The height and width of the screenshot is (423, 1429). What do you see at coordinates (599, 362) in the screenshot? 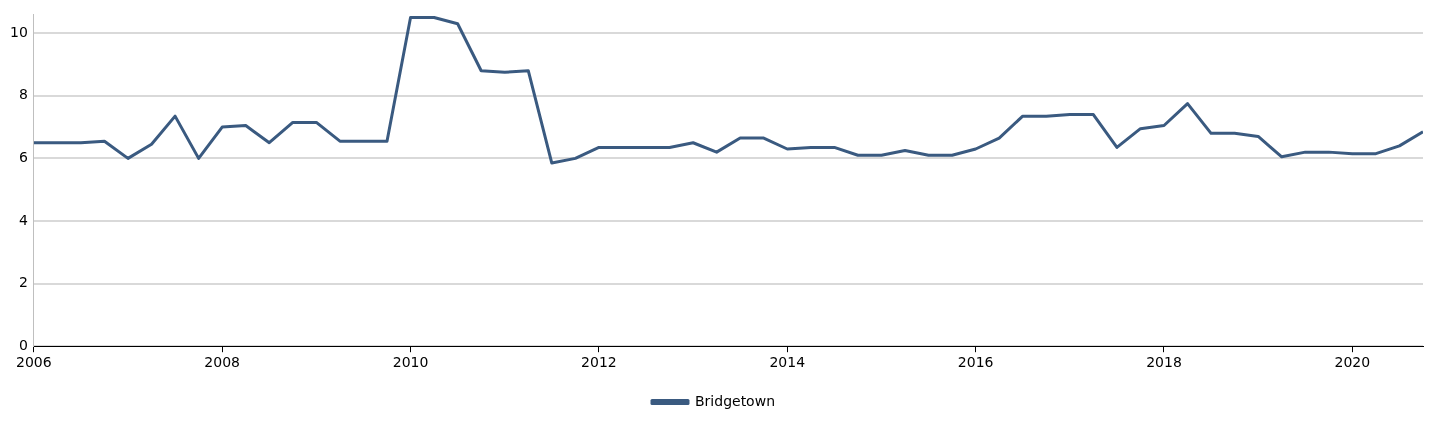
I see `x-tick-label: 2012` at bounding box center [599, 362].